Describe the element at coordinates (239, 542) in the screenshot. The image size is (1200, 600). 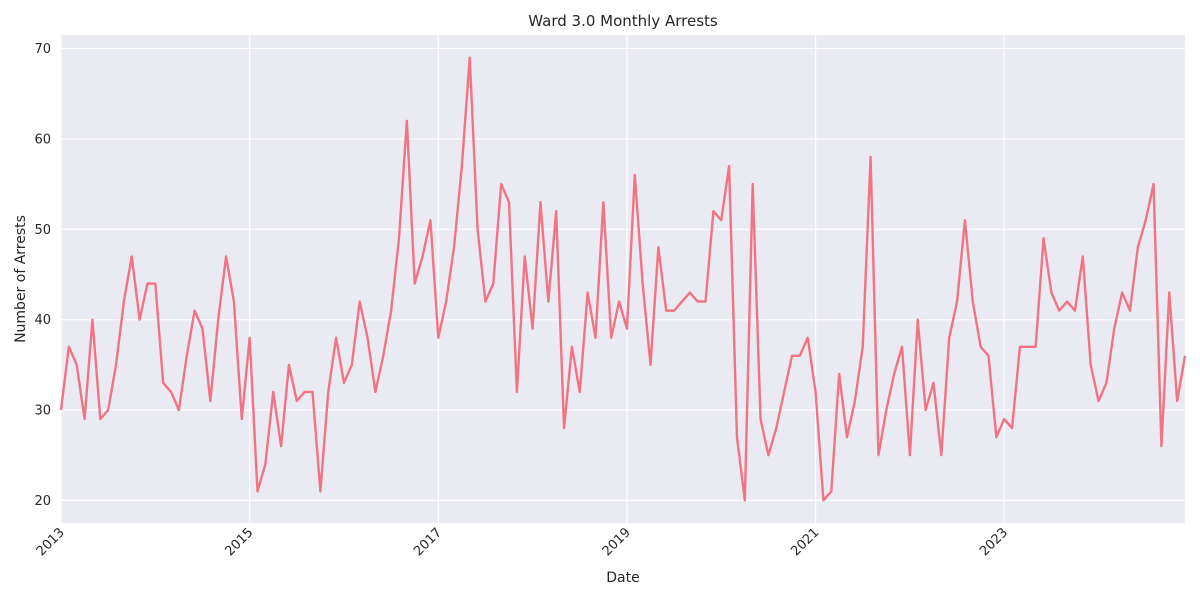
I see `x-tick-label: 2015` at that location.